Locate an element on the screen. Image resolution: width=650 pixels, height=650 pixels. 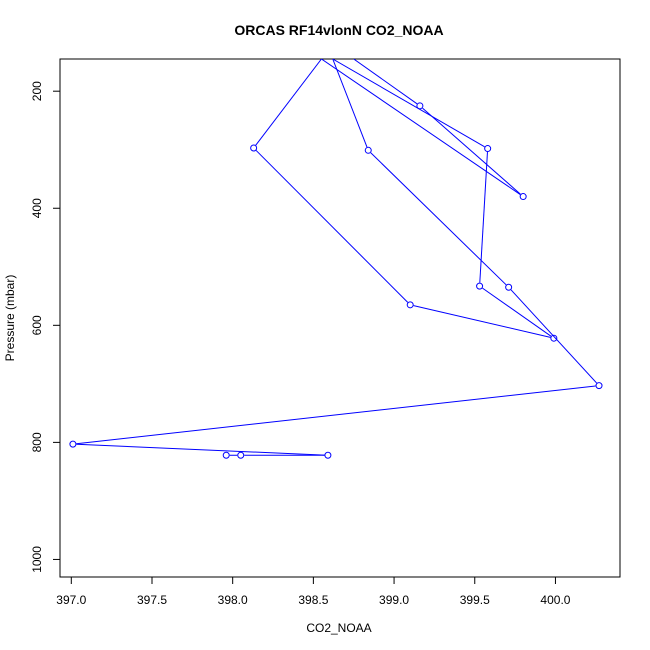
x-tick-label: 400.0 is located at coordinates (555, 600).